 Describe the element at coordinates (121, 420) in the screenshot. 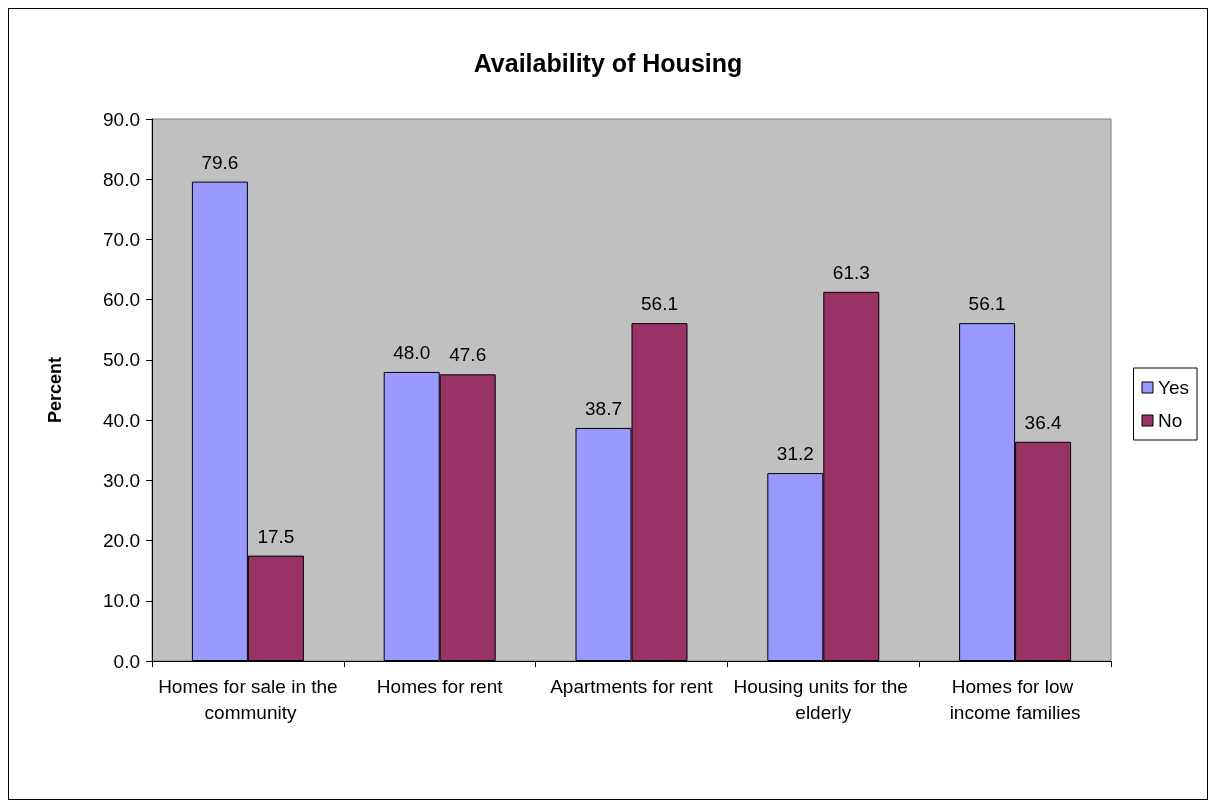

I see `y-tick-label: 40.0` at that location.